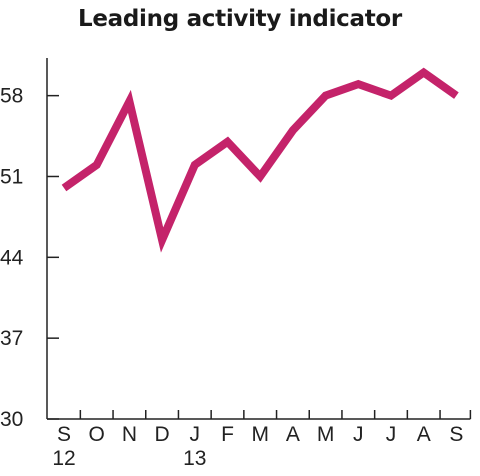  What do you see at coordinates (12, 257) in the screenshot?
I see `y-tick-label: 44` at bounding box center [12, 257].